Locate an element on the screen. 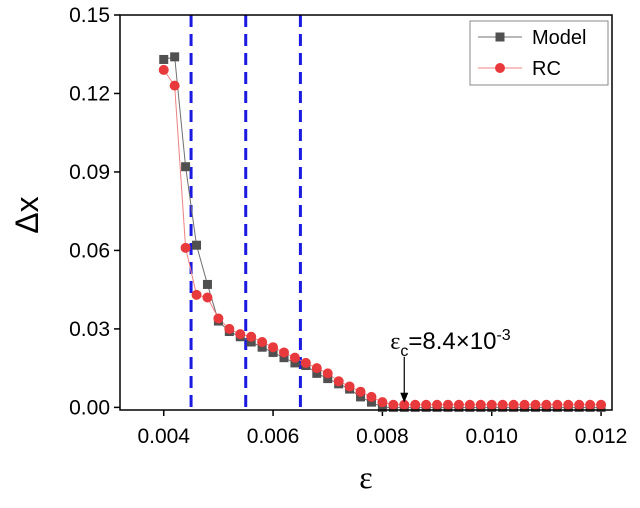 Image resolution: width=640 pixels, height=508 pixels. x-tick-label: 0.012 is located at coordinates (601, 436).